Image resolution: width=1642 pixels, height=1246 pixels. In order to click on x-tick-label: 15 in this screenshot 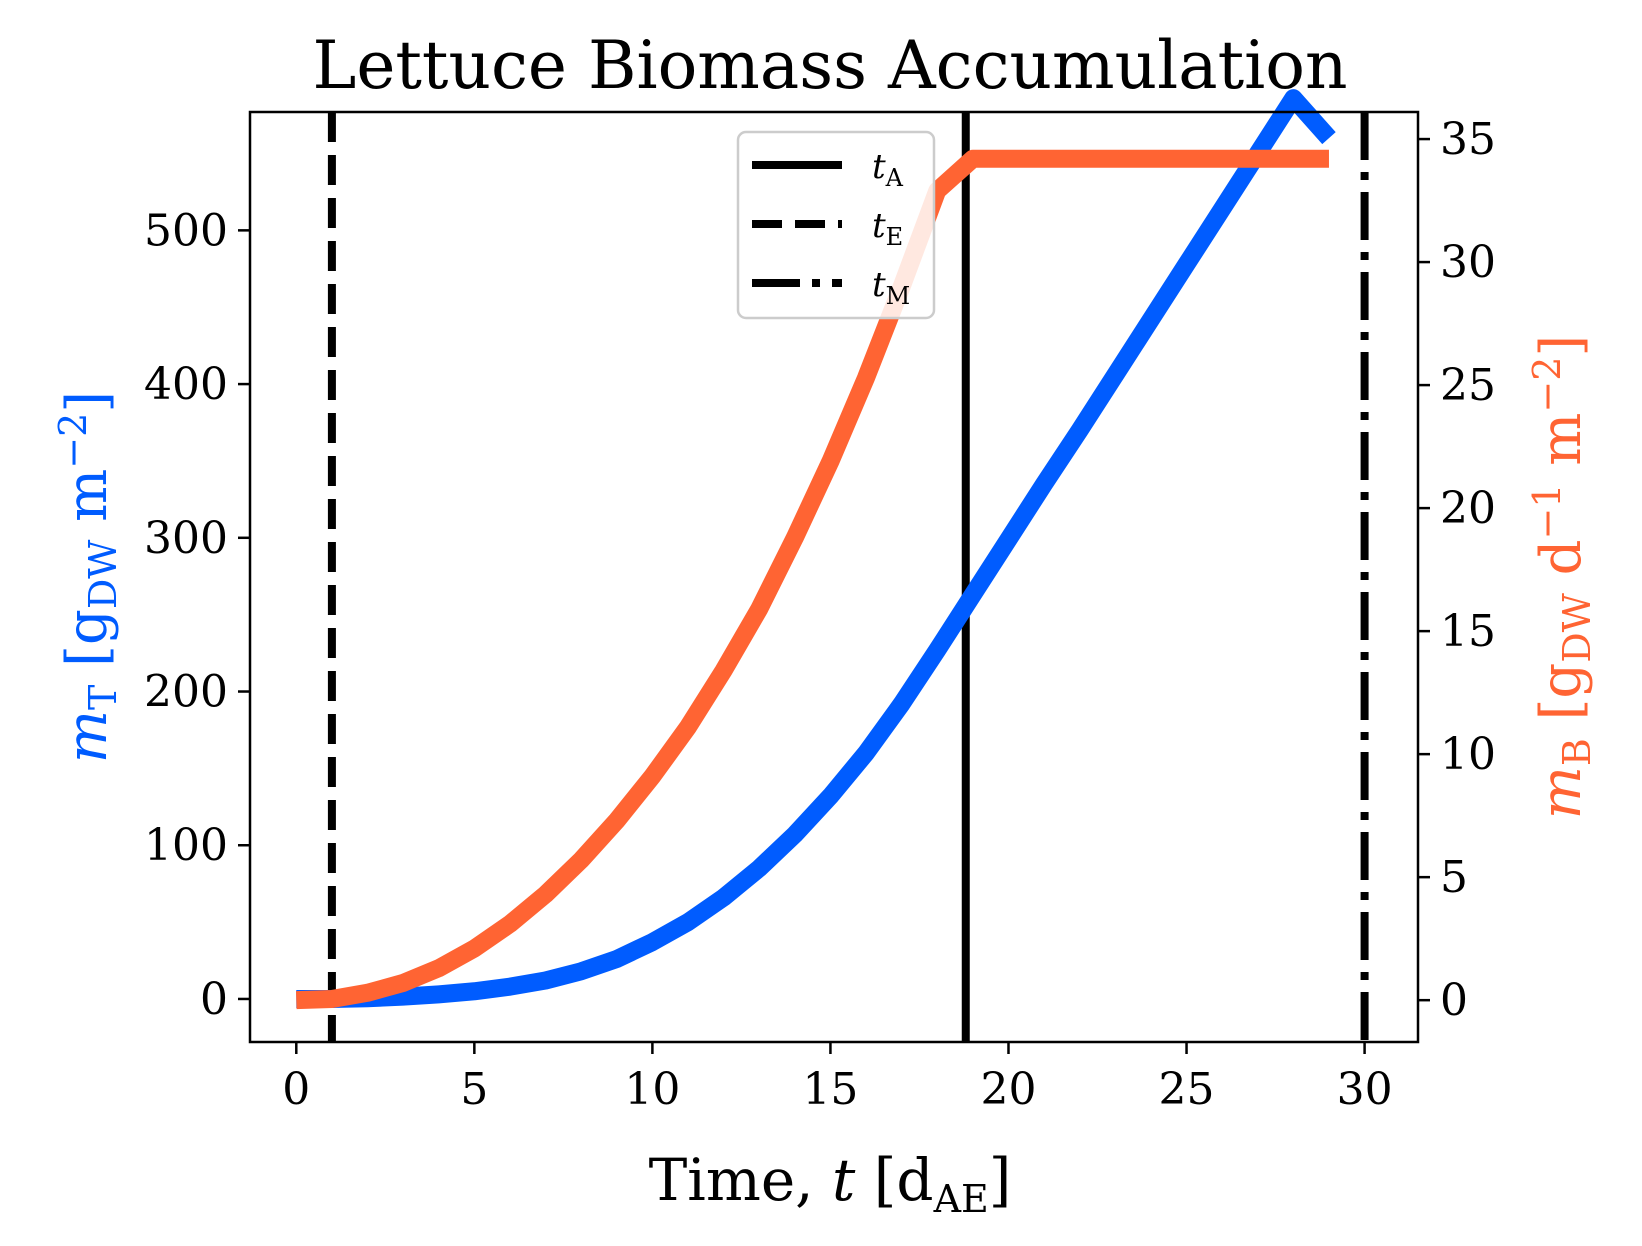, I will do `click(830, 1089)`.